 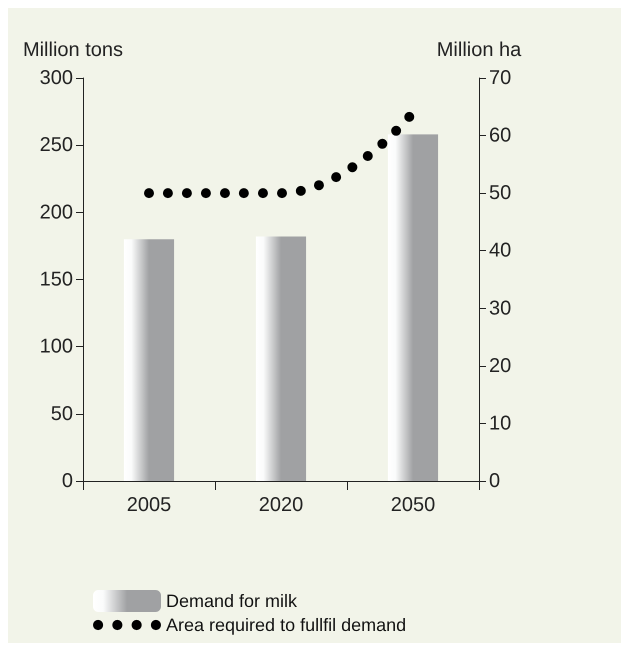 What do you see at coordinates (500, 193) in the screenshot?
I see `y2-tick-label: 50` at bounding box center [500, 193].